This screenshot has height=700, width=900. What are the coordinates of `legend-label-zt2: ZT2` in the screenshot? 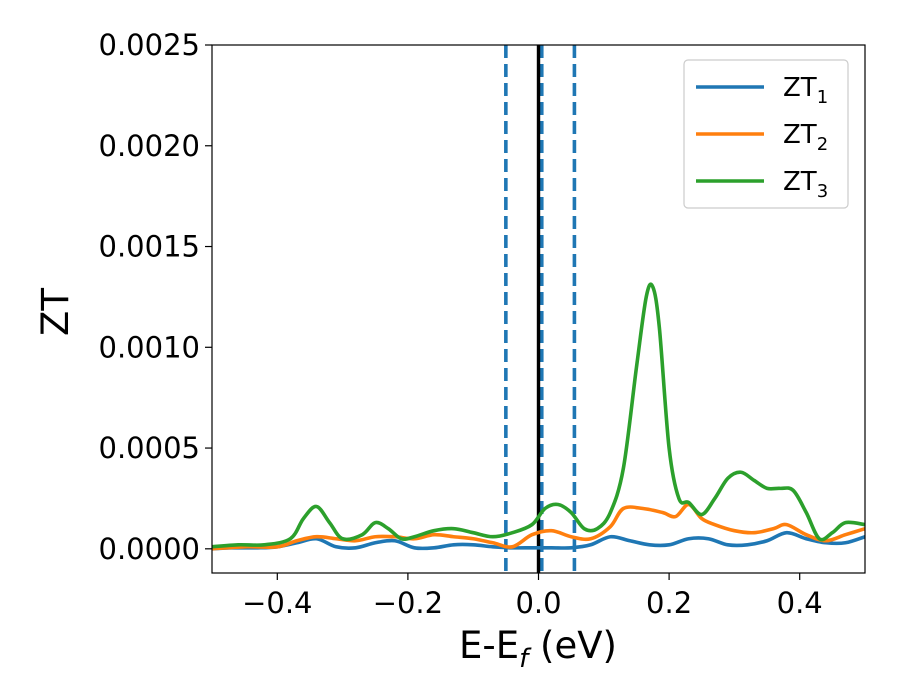 It's located at (805, 137).